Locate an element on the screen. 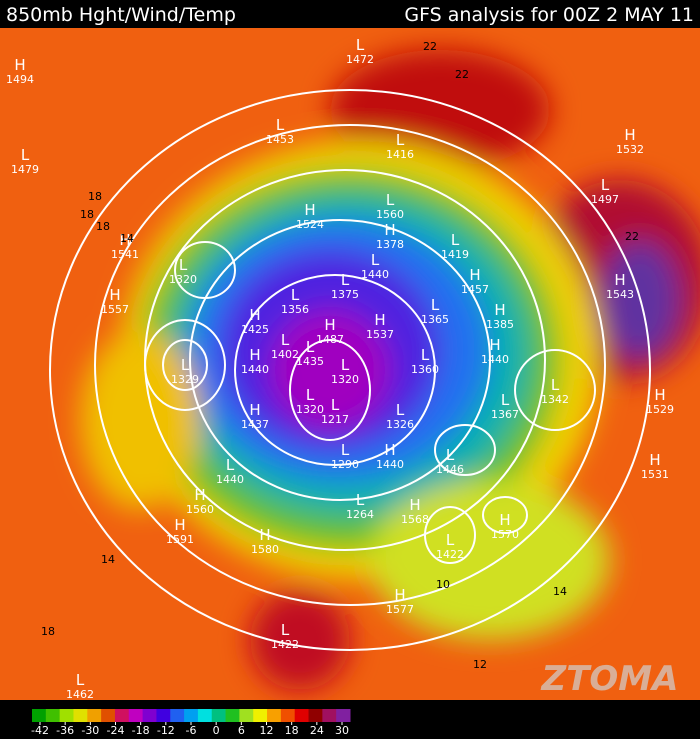 The height and width of the screenshot is (739, 700). temperature-label: 10 is located at coordinates (443, 584).